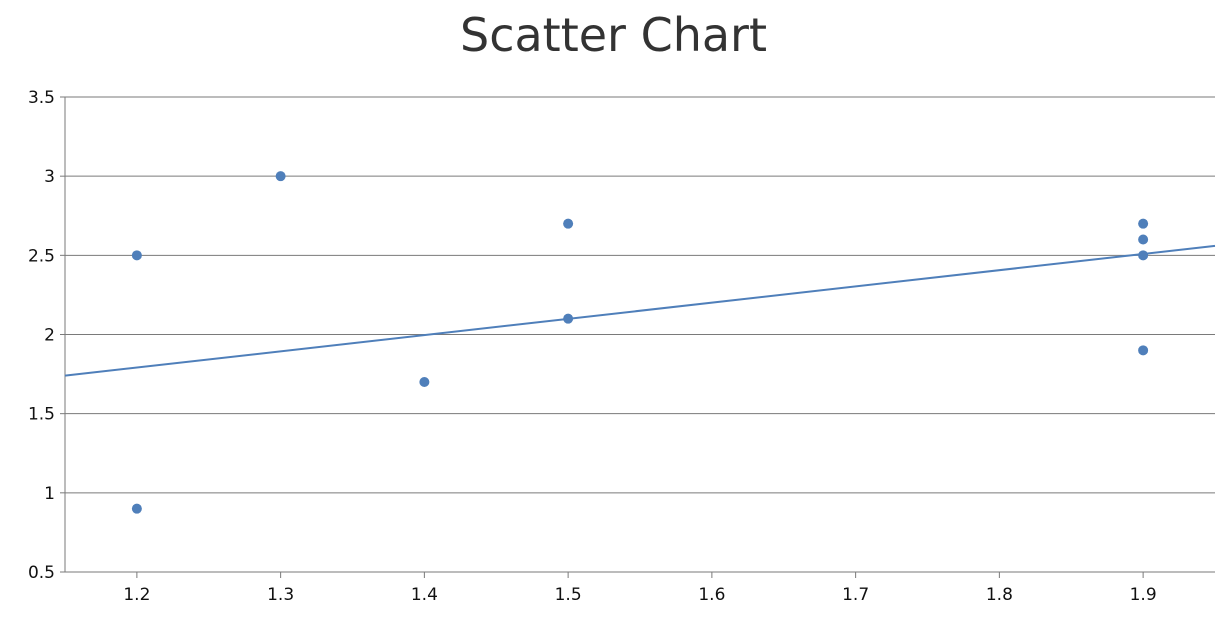 The height and width of the screenshot is (625, 1227). What do you see at coordinates (49, 494) in the screenshot?
I see `y-tick-label: 1` at bounding box center [49, 494].